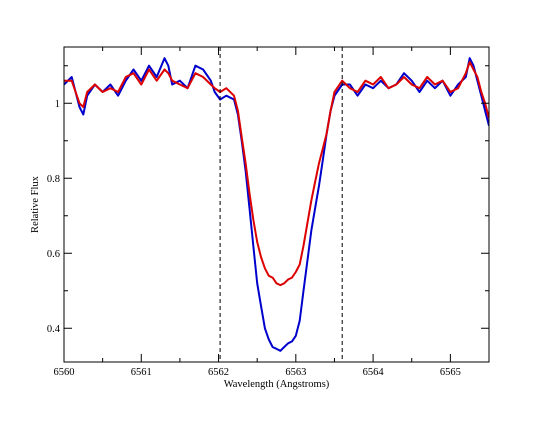 The height and width of the screenshot is (425, 550). Describe the element at coordinates (295, 372) in the screenshot. I see `x-tick-label: 6563` at that location.